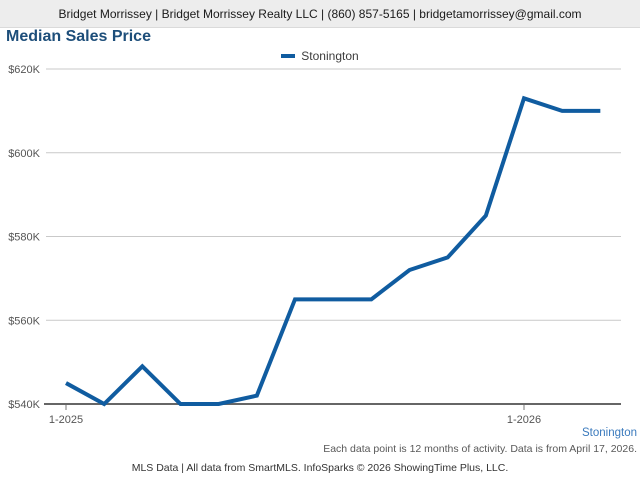 This screenshot has height=480, width=640. What do you see at coordinates (24, 321) in the screenshot?
I see `y-axis-label: $560K` at bounding box center [24, 321].